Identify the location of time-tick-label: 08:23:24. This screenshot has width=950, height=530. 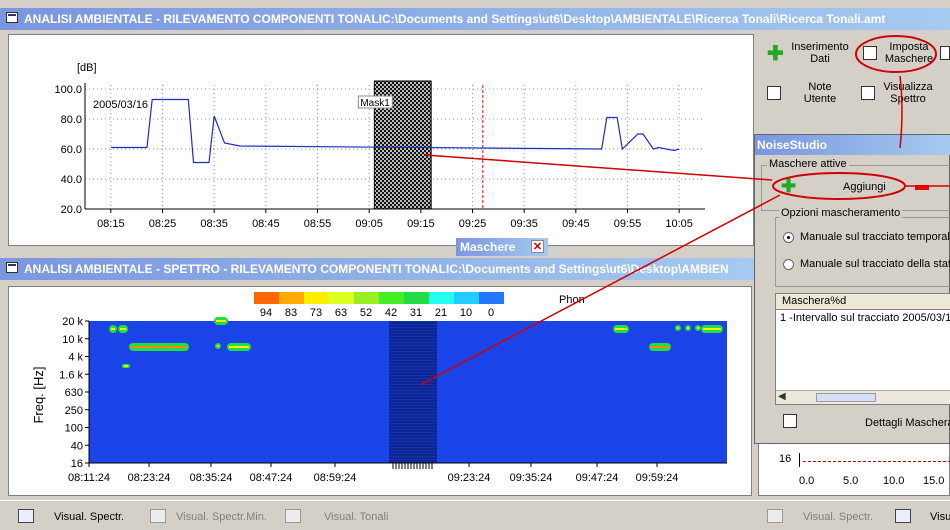
(149, 478).